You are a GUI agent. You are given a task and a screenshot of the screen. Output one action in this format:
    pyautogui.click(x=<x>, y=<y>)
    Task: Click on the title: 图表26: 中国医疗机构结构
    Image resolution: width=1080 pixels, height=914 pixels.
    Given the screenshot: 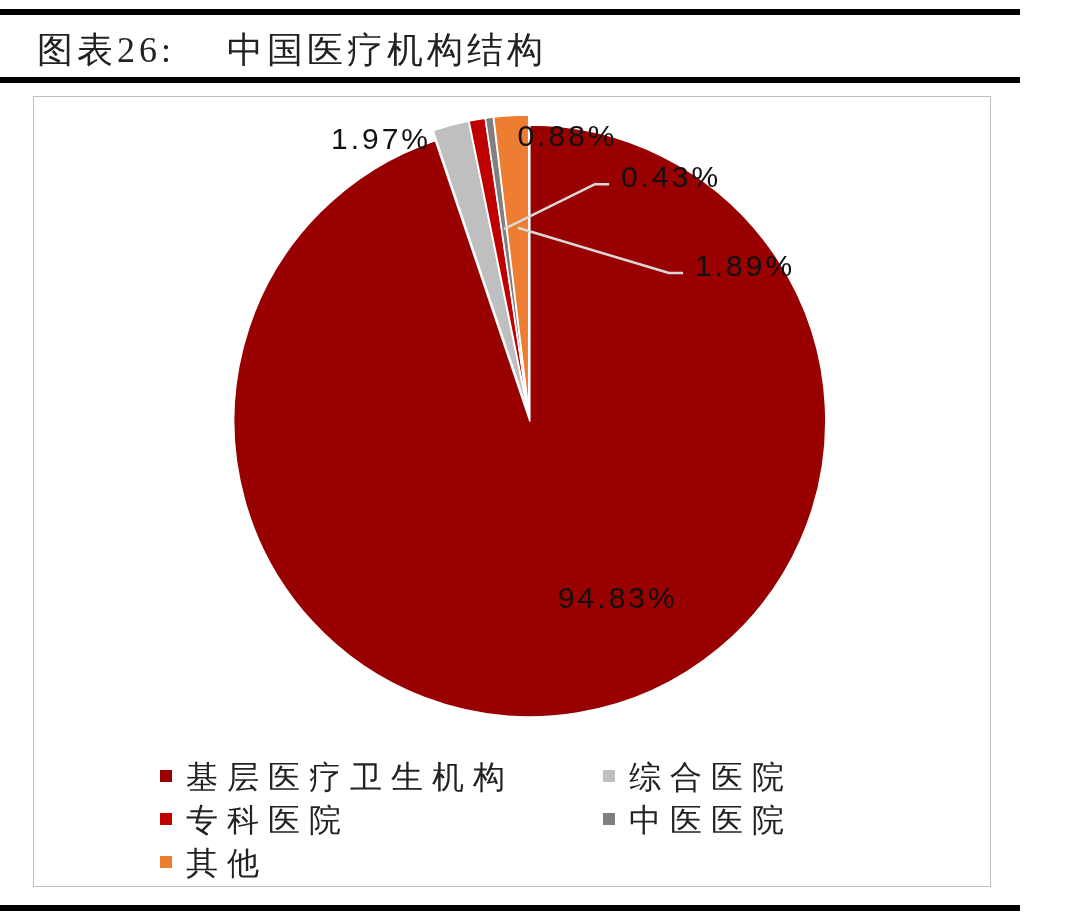 What is the action you would take?
    pyautogui.click(x=292, y=50)
    